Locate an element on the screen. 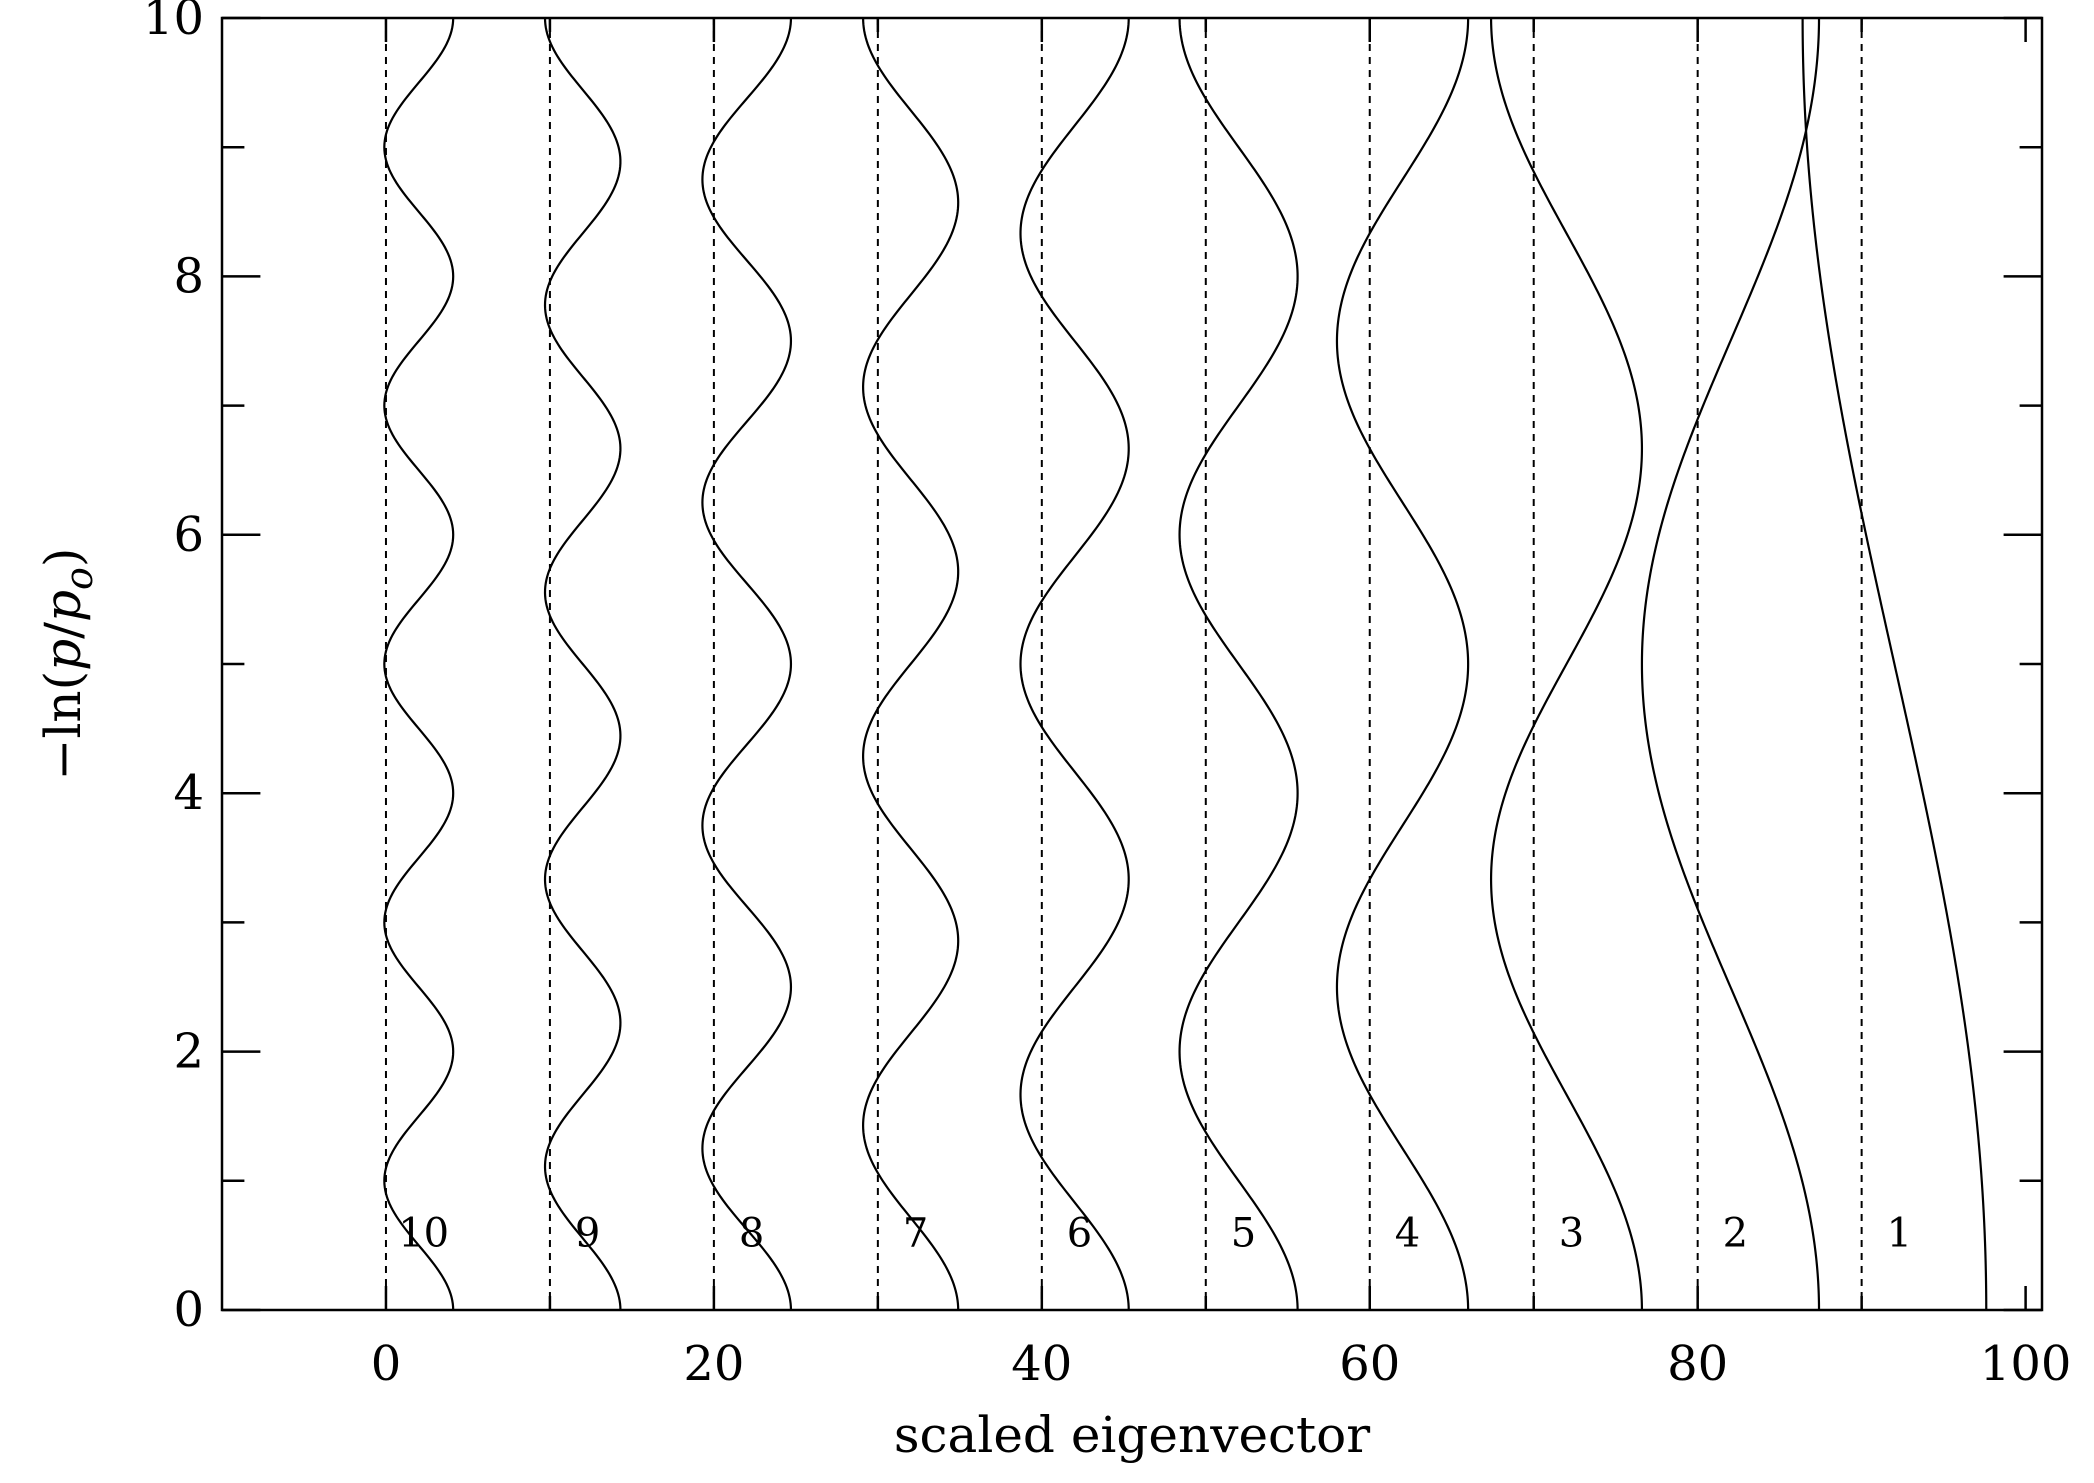 This screenshot has height=1483, width=2094. y-tick-label: 0 is located at coordinates (188, 1310).